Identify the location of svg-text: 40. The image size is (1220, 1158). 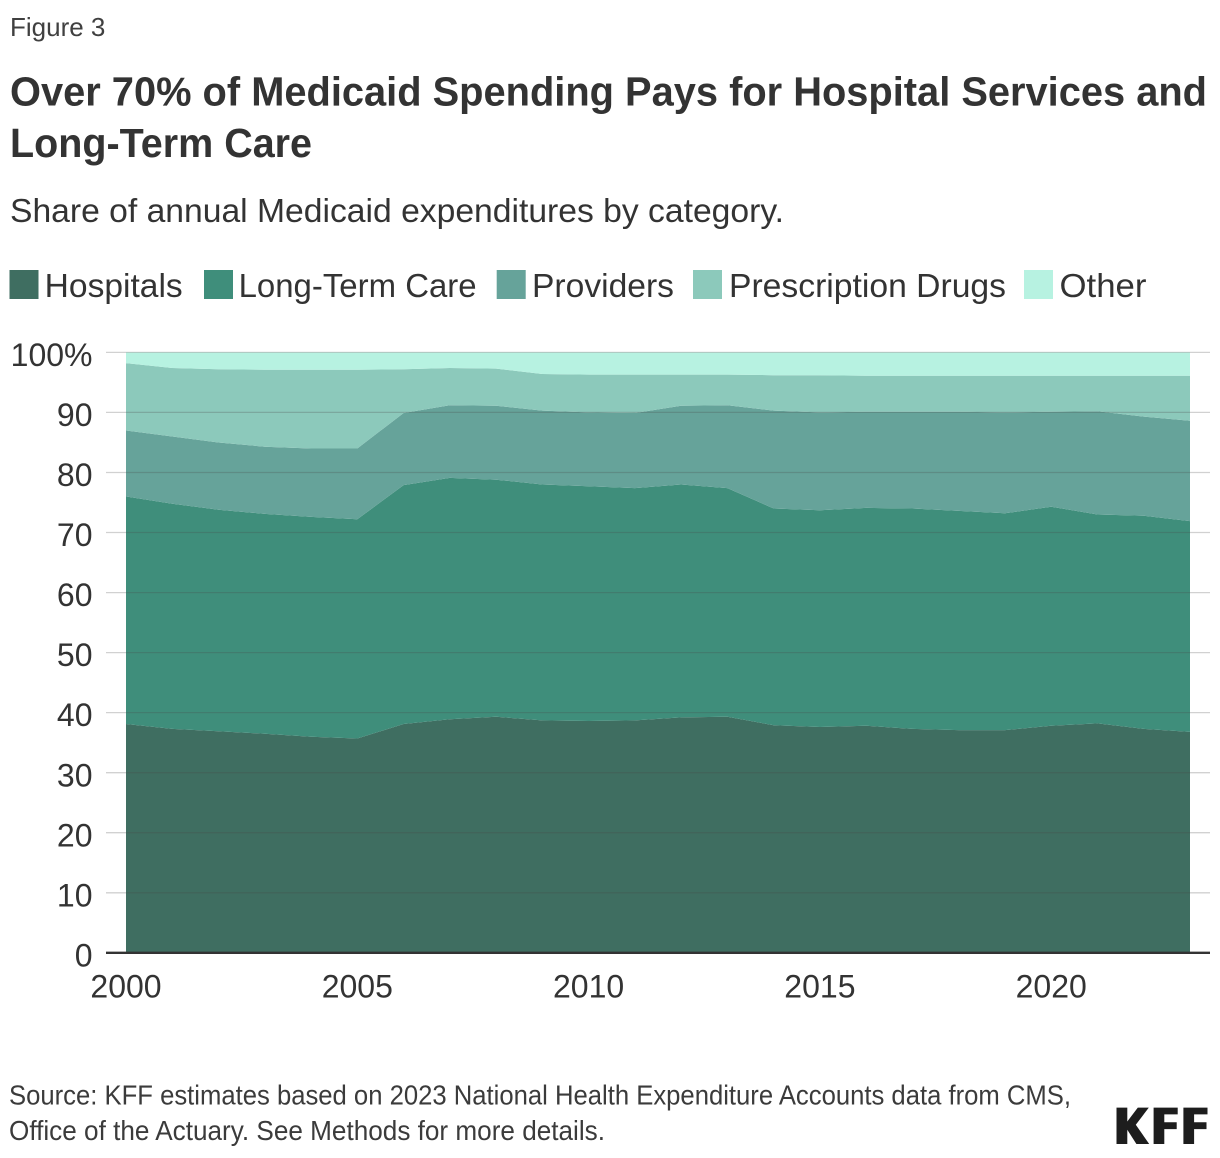
(75, 715).